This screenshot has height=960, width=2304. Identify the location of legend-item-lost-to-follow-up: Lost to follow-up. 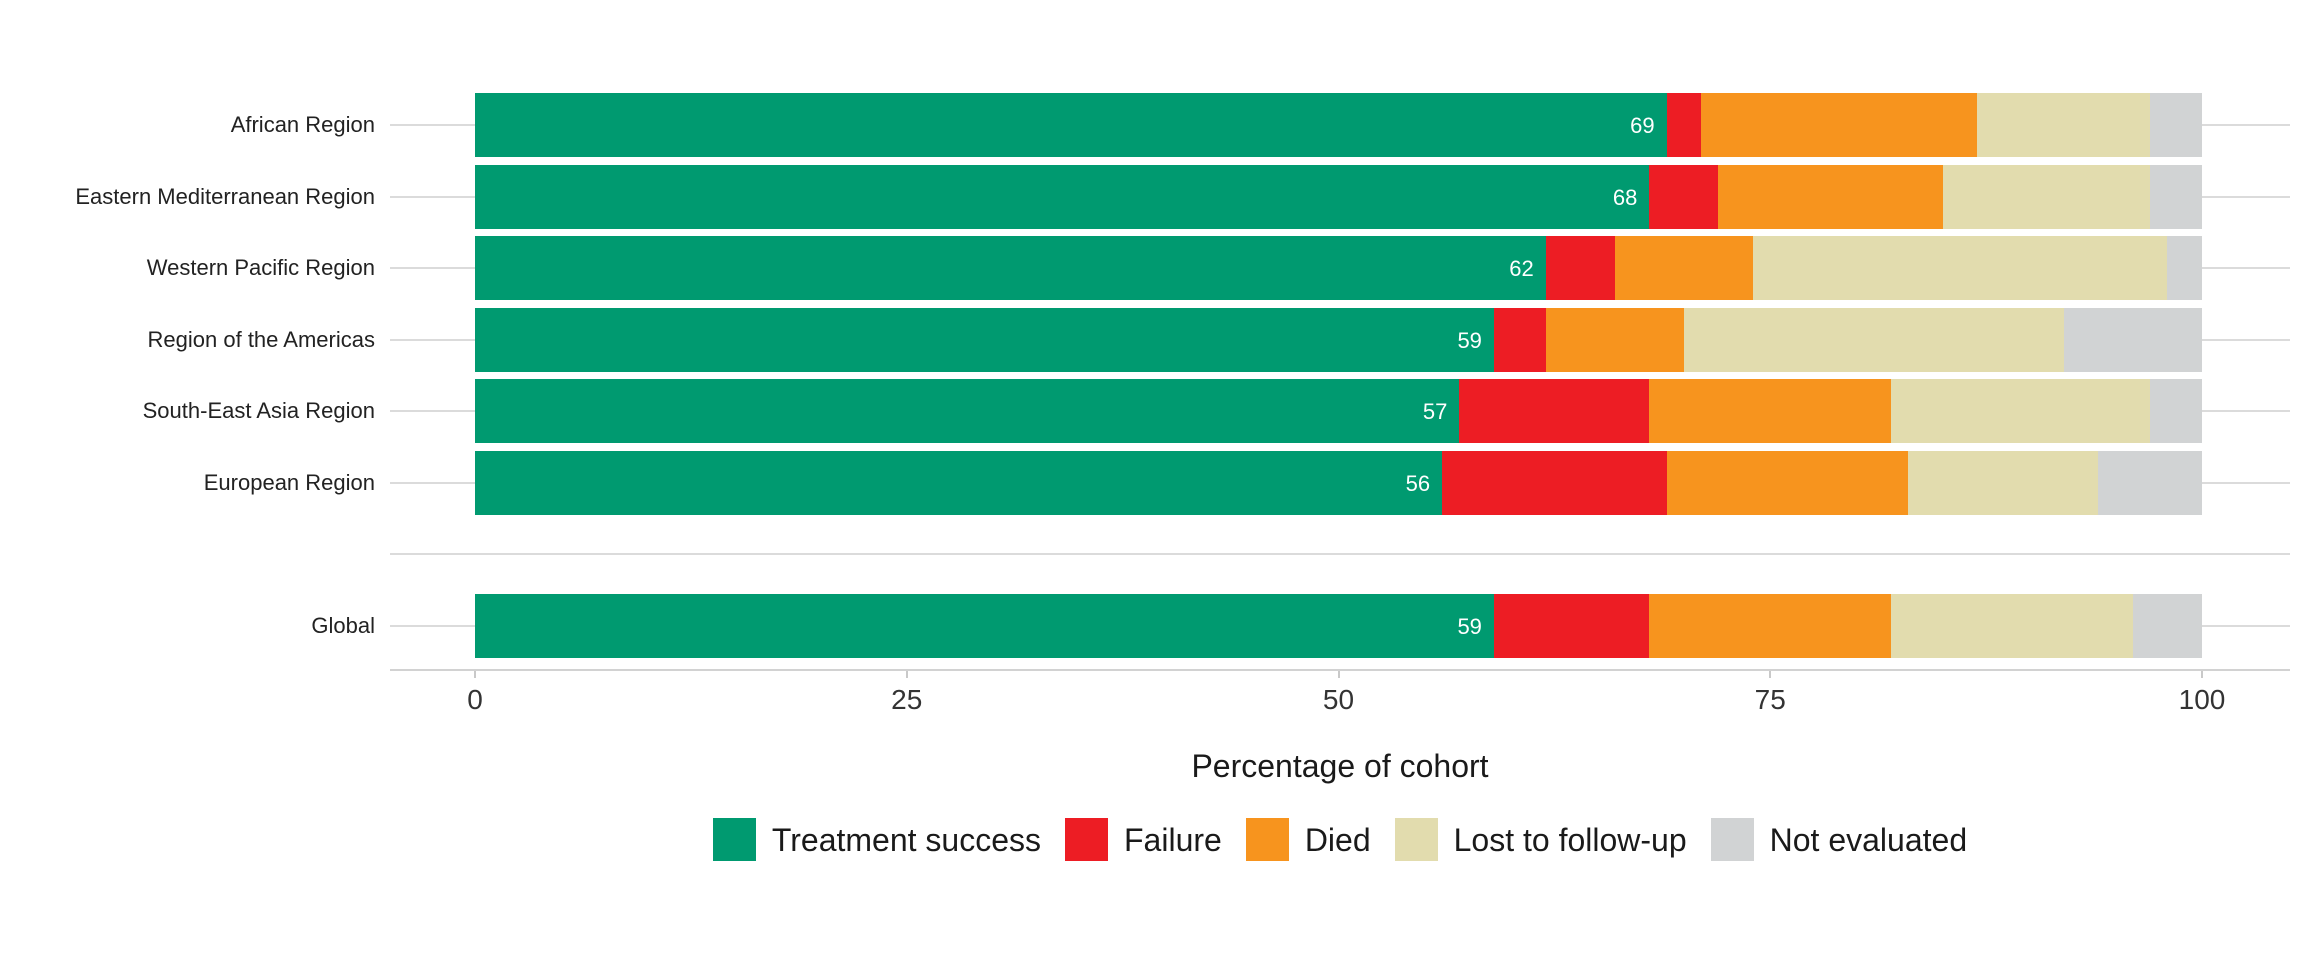
(1540, 839).